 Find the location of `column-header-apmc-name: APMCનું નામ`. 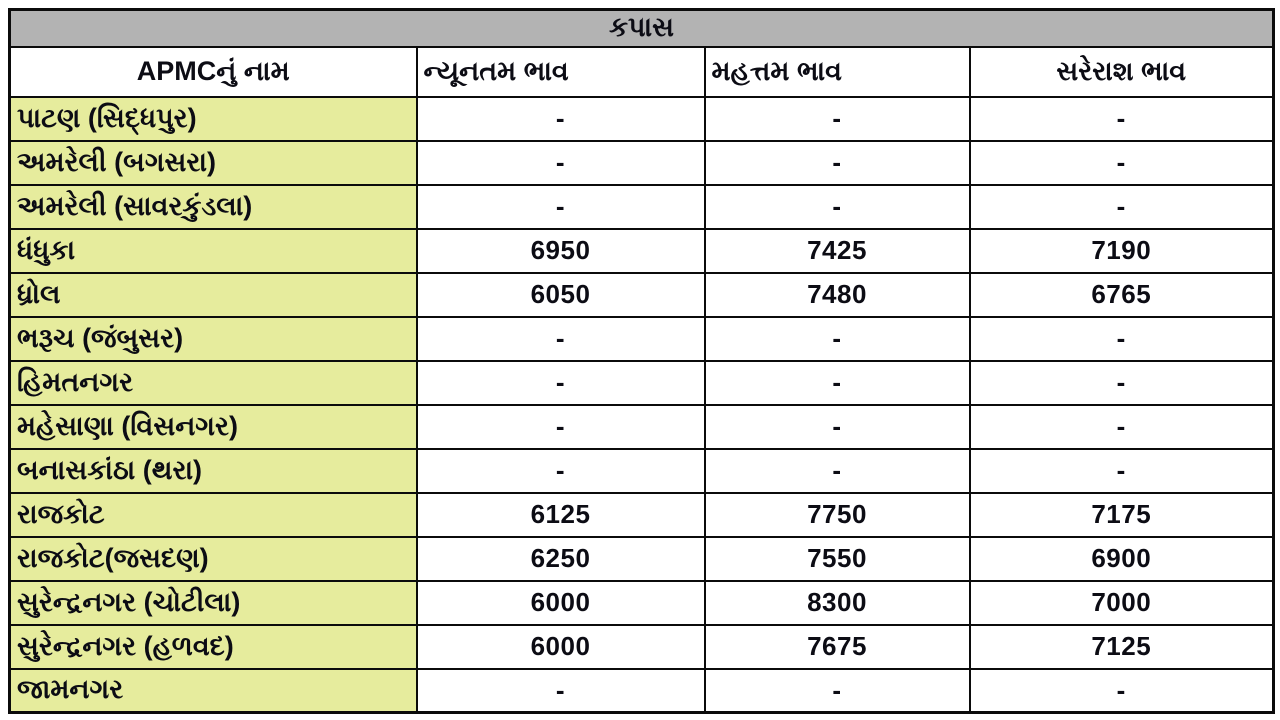

column-header-apmc-name: APMCનું નામ is located at coordinates (213, 71).